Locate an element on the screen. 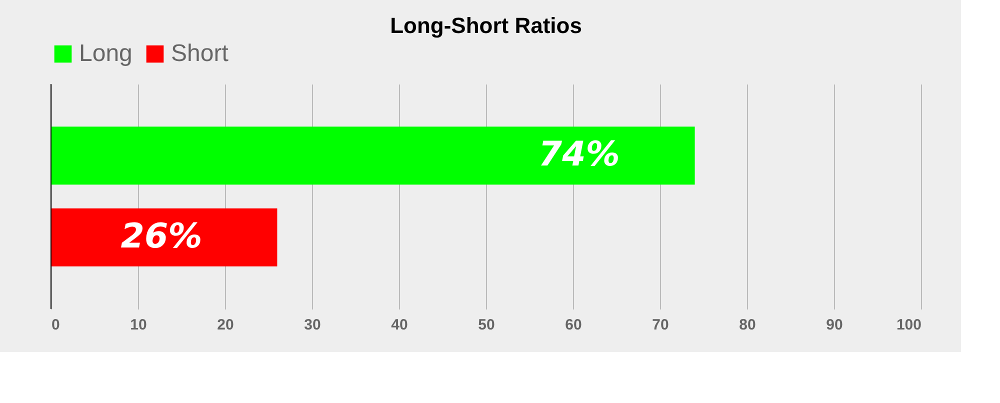 The width and height of the screenshot is (1000, 403). x-tick-label: 50 is located at coordinates (486, 325).